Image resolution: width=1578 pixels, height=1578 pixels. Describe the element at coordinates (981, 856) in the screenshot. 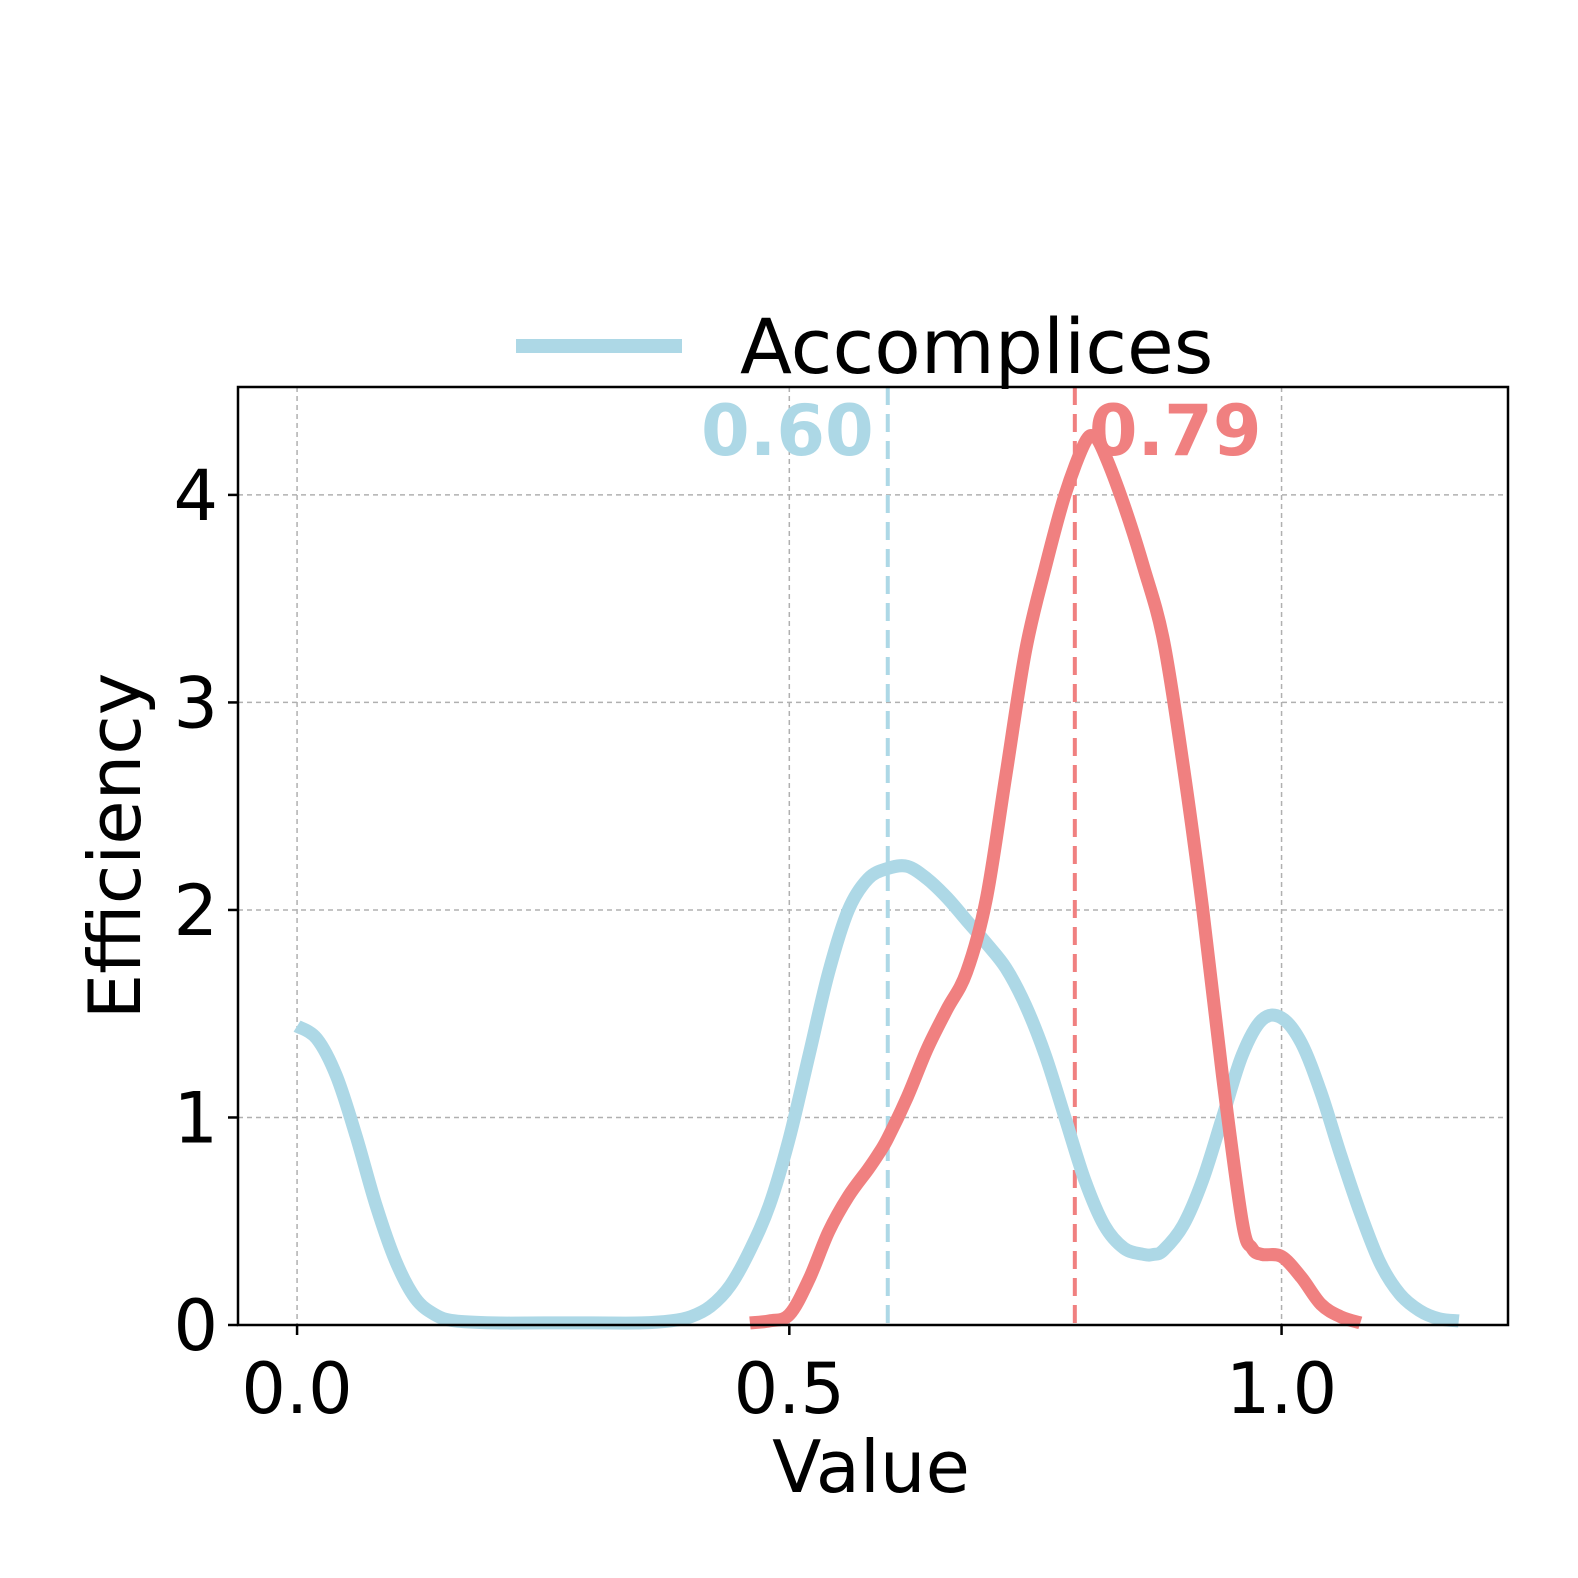

I see `mean-lines` at that location.